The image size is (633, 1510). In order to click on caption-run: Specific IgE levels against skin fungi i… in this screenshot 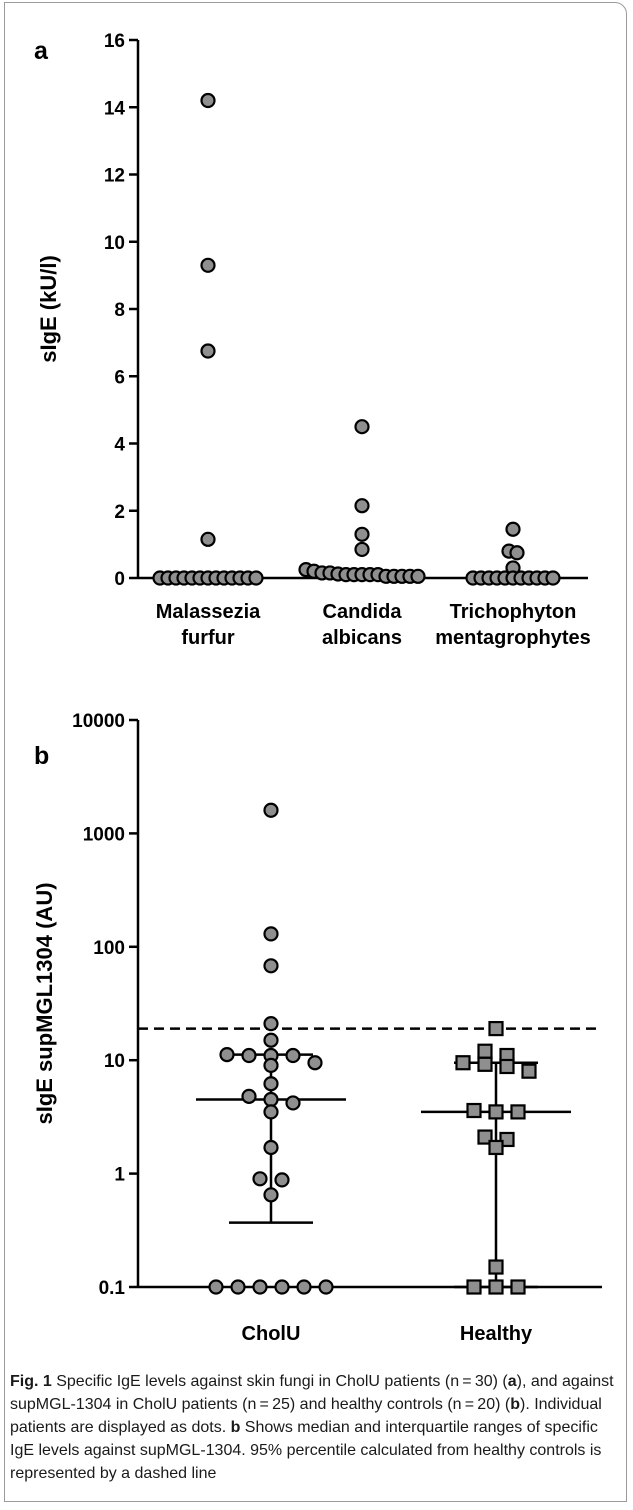, I will do `click(279, 1381)`.